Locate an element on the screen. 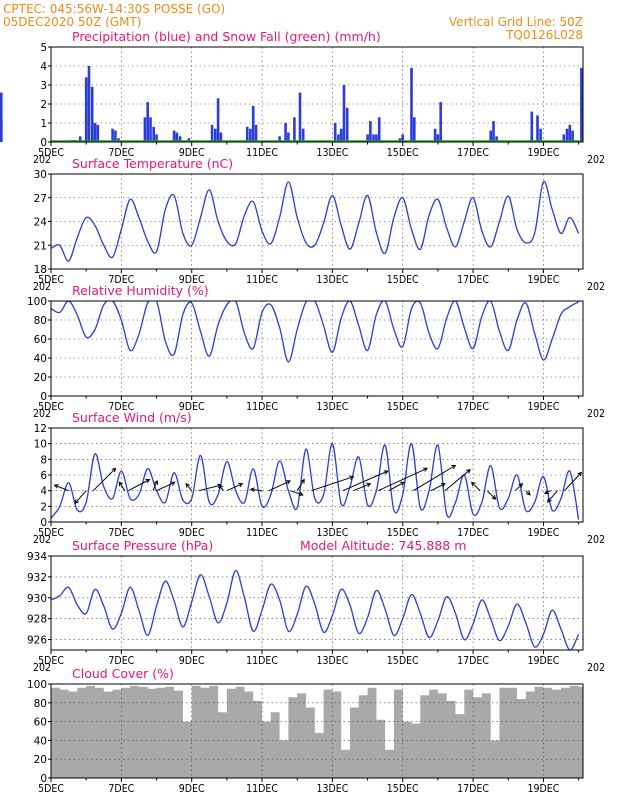  y-tick-label: 1 is located at coordinates (43, 124).